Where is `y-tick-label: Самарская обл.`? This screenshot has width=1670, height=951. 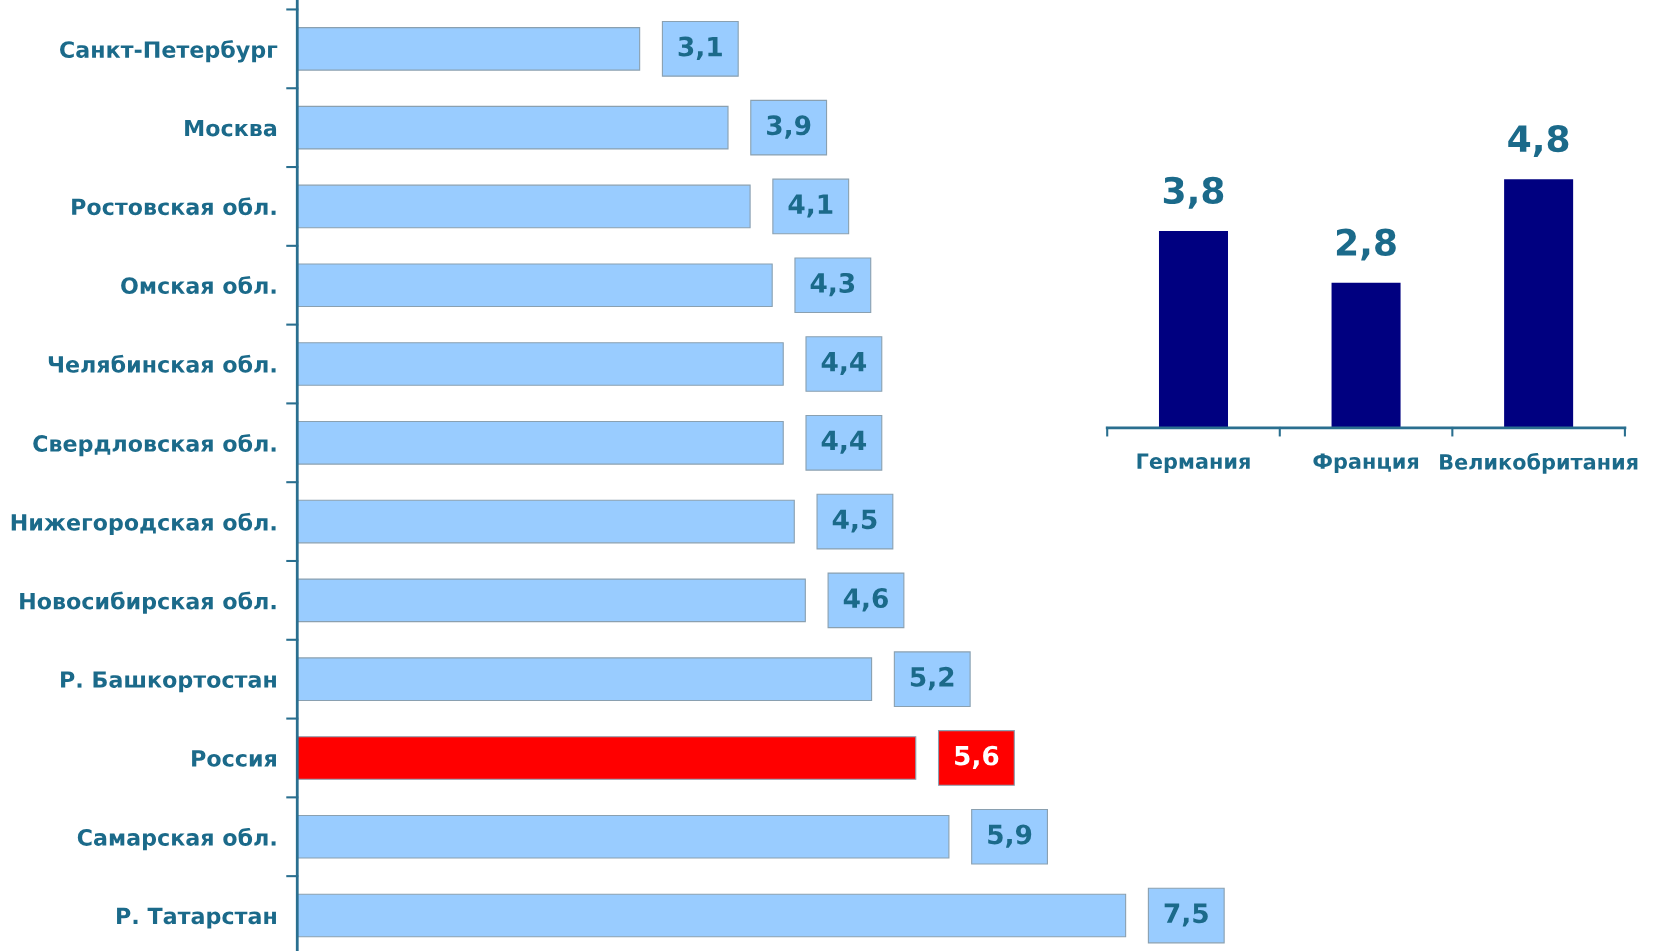 y-tick-label: Самарская обл. is located at coordinates (176, 839).